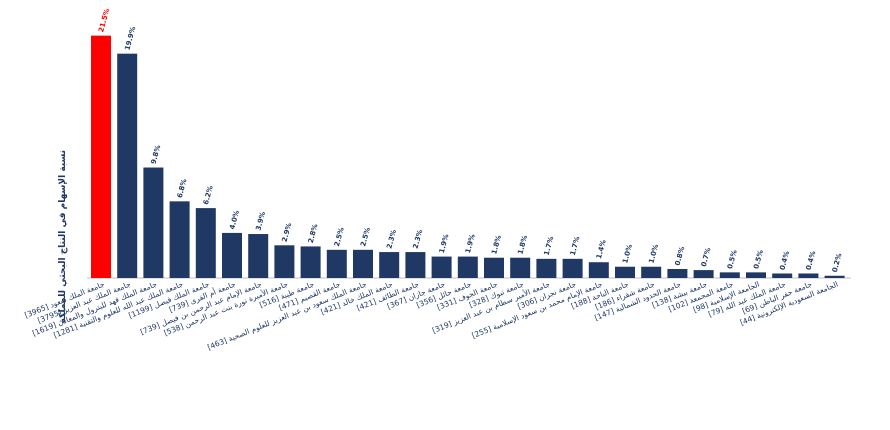 Image resolution: width=890 pixels, height=430 pixels. Describe the element at coordinates (260, 221) in the screenshot. I see `data-label: 3.9%` at that location.